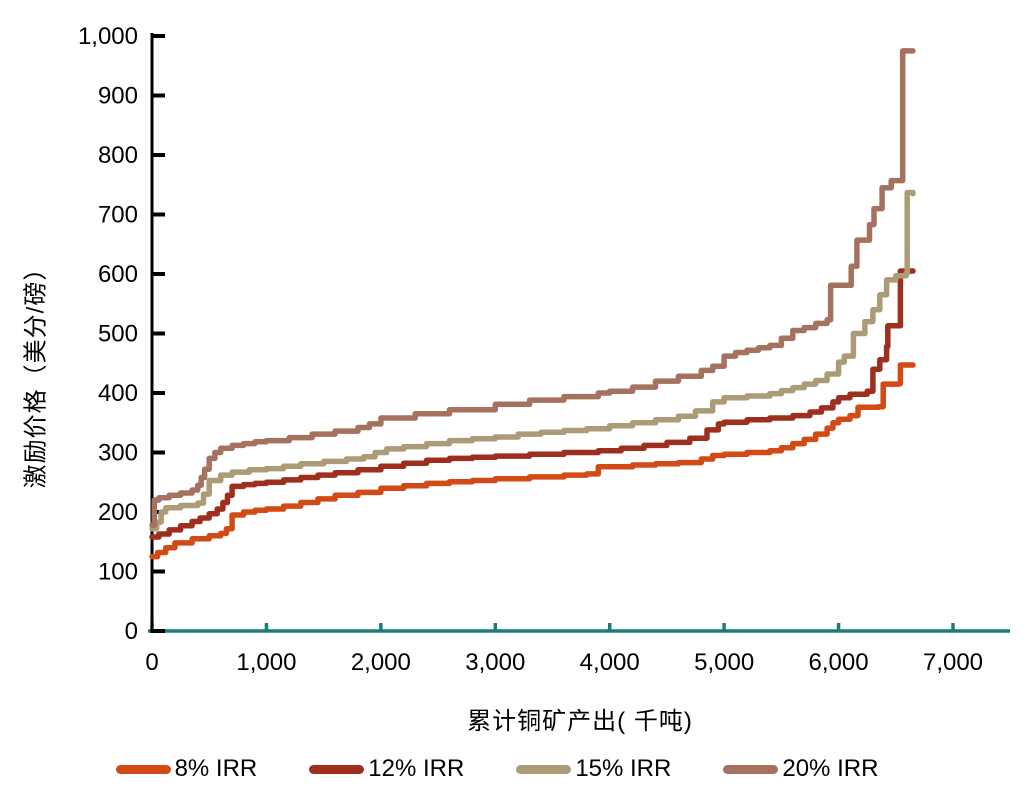  What do you see at coordinates (36, 372) in the screenshot?
I see `y-axis-title: 激励价格（美分/磅）` at bounding box center [36, 372].